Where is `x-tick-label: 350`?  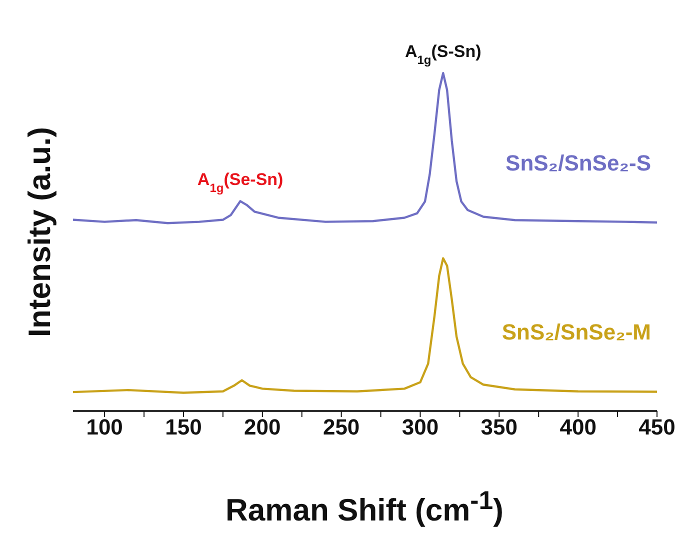
x-tick-label: 350 is located at coordinates (499, 427).